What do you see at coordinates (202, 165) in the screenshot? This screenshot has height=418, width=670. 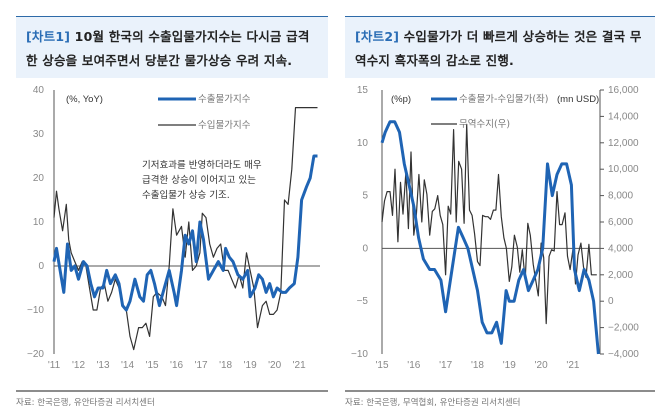 I see `annotation-line-1: 기저효과를 반영하더라도 매우` at bounding box center [202, 165].